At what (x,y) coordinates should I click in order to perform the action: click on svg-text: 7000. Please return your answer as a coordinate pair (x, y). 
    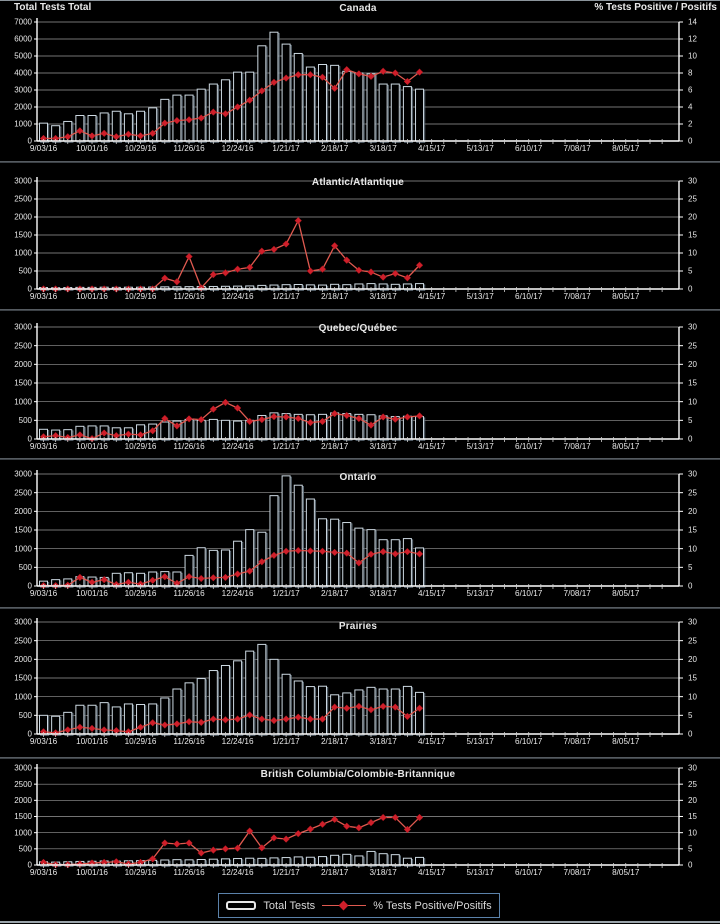
    Looking at the image, I should click on (23, 22).